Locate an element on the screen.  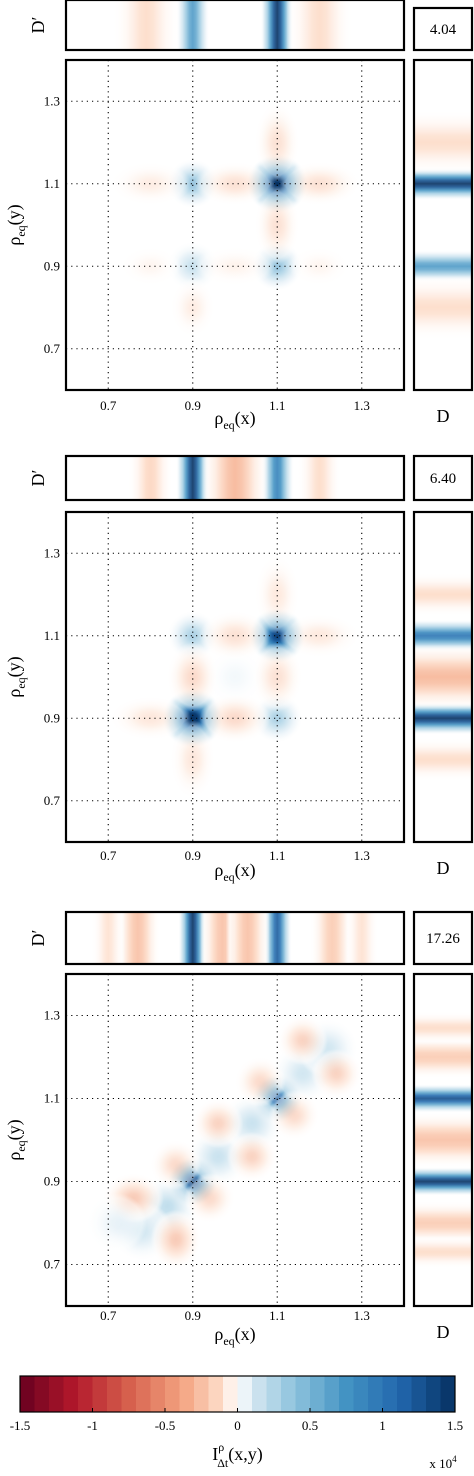
colorbar-tick-label: 1.5 is located at coordinates (455, 1425).